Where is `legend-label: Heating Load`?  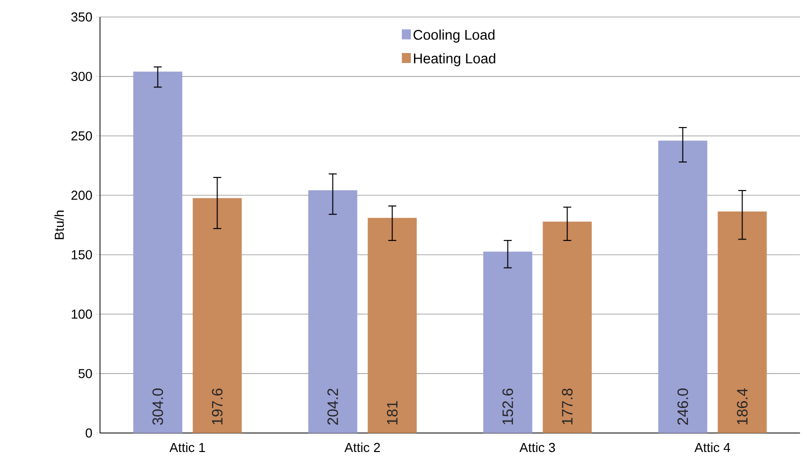 legend-label: Heating Load is located at coordinates (455, 59).